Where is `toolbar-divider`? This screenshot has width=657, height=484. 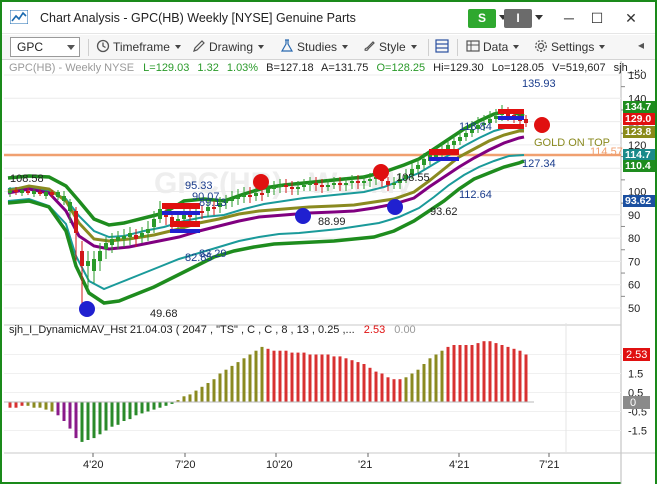
toolbar-divider is located at coordinates (428, 47).